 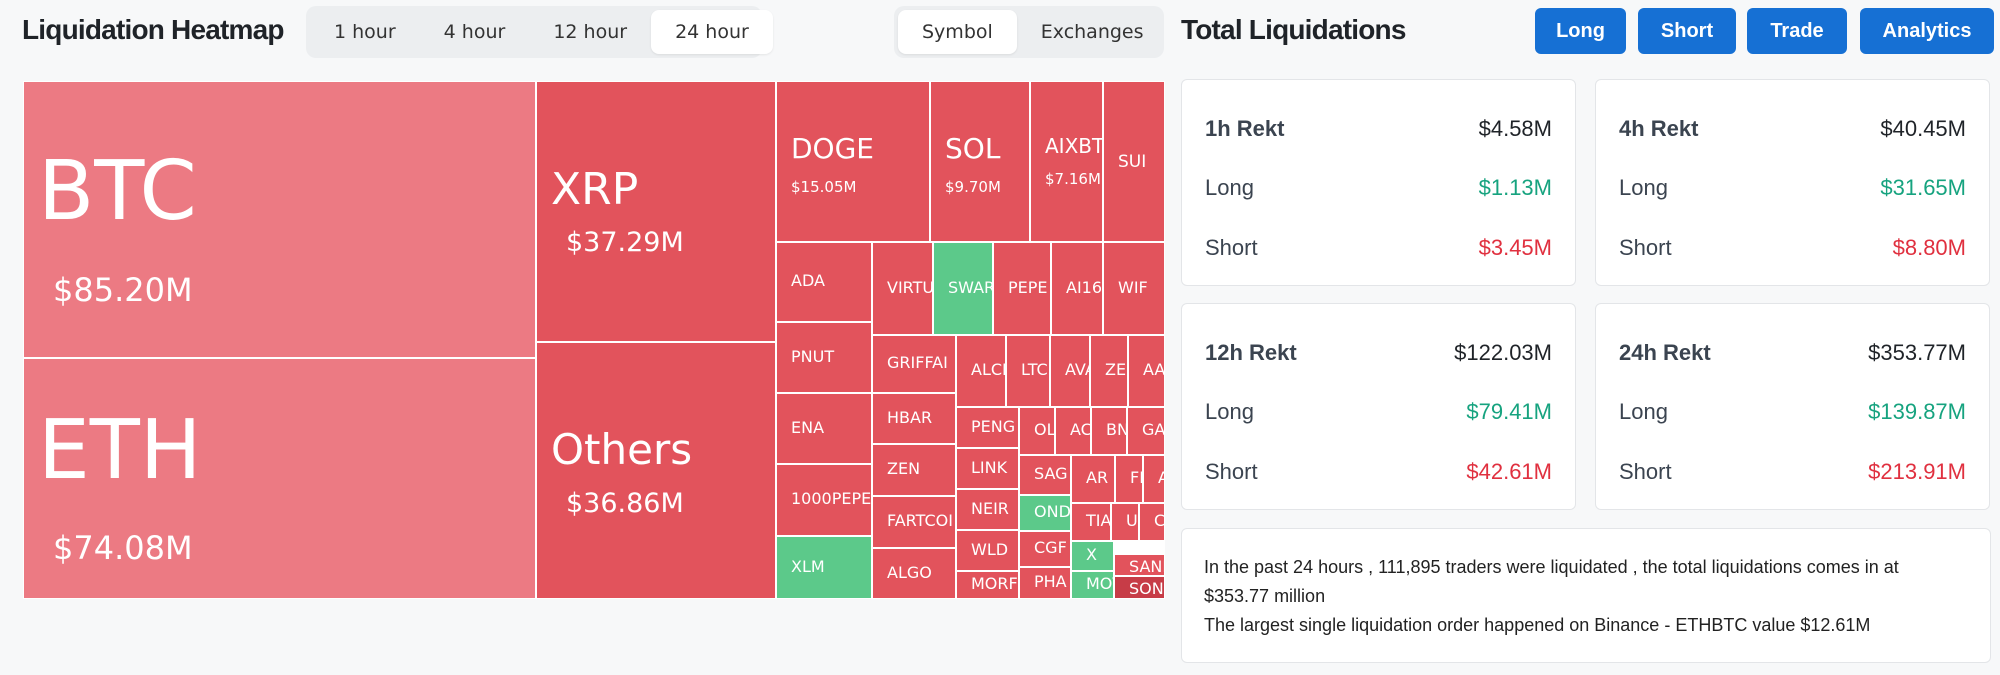 I want to click on treemap-cell-doge: DOGE $15.05M, so click(x=853, y=161).